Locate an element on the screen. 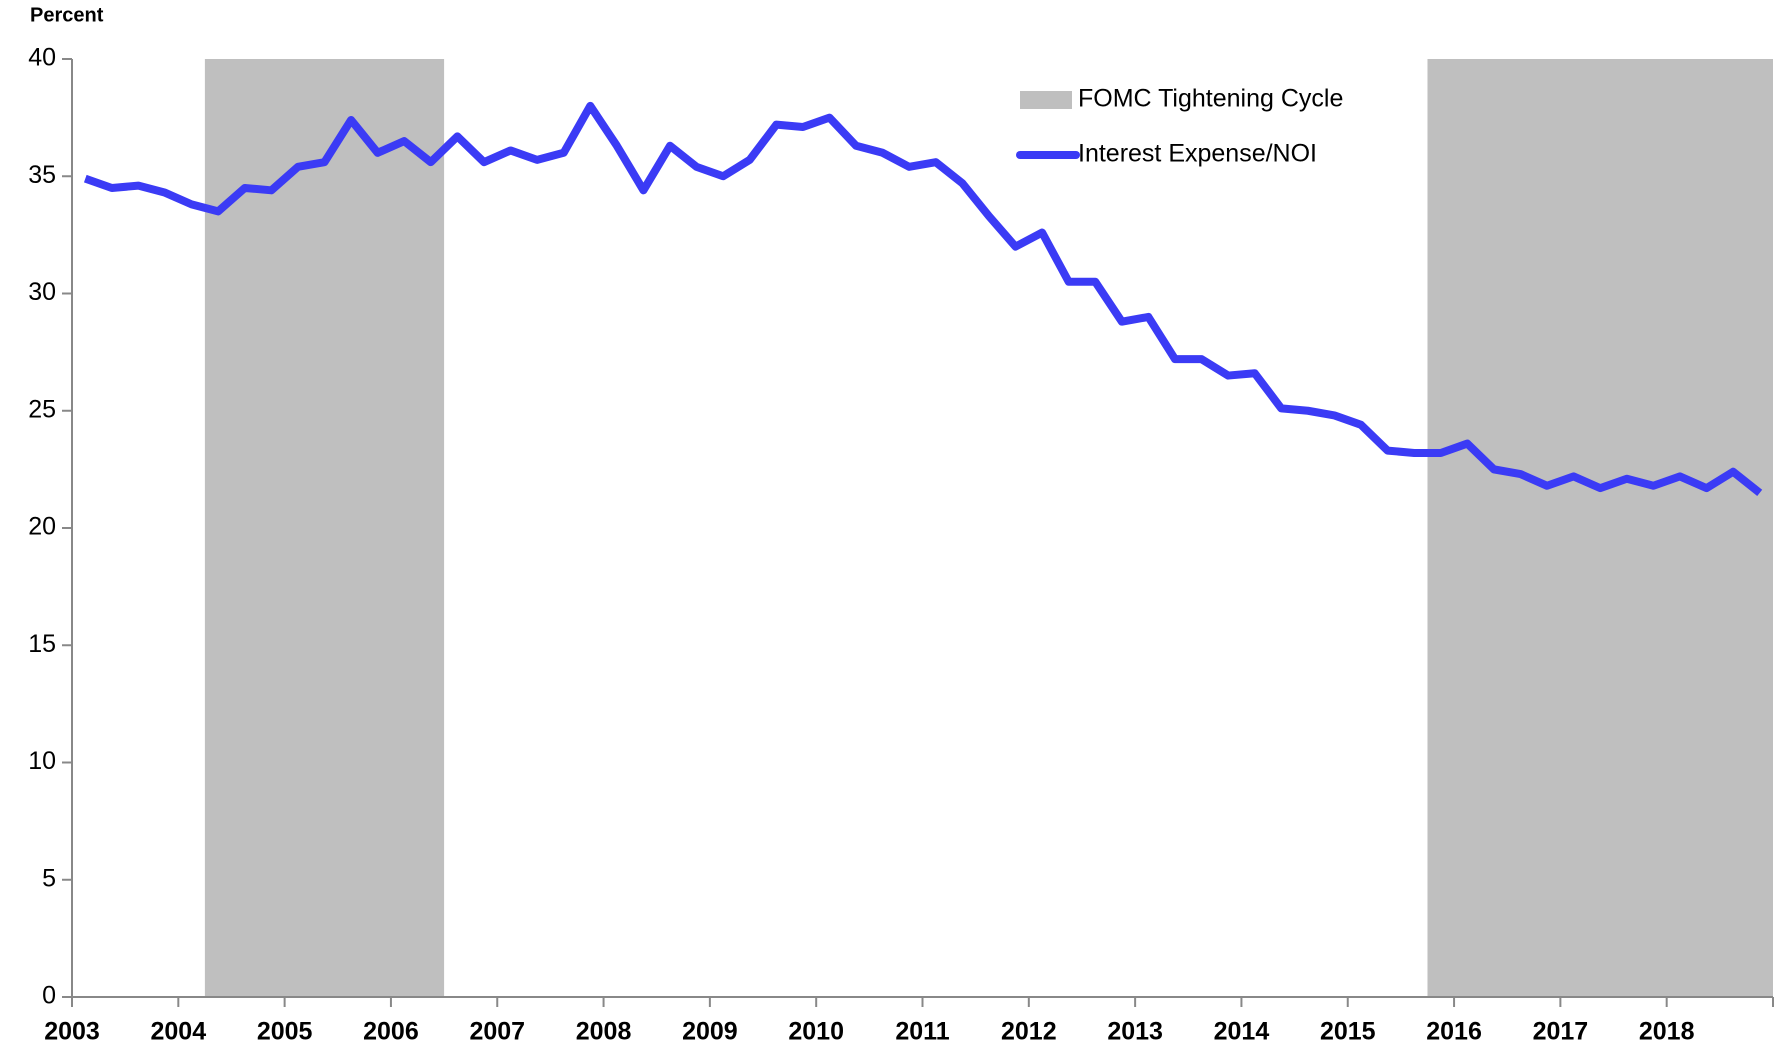 The width and height of the screenshot is (1777, 1047). x-tick-label: 2011 is located at coordinates (922, 1032).